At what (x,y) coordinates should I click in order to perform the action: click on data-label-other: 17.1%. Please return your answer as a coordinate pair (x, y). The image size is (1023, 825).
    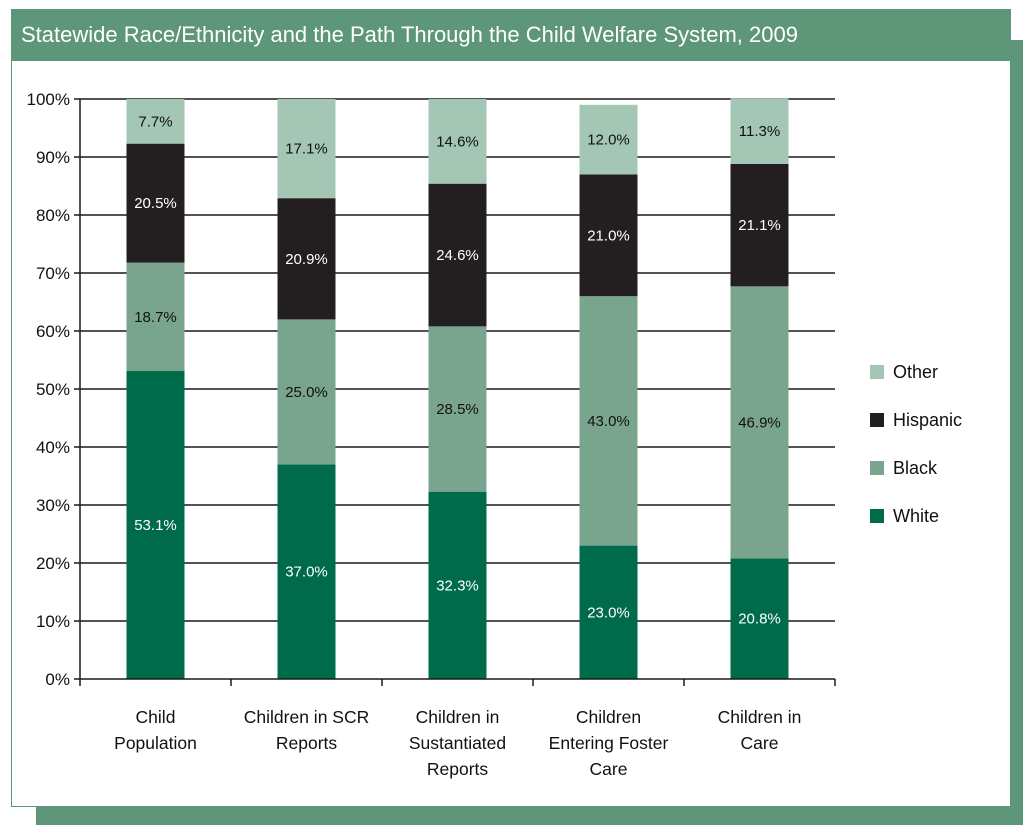
    Looking at the image, I should click on (306, 149).